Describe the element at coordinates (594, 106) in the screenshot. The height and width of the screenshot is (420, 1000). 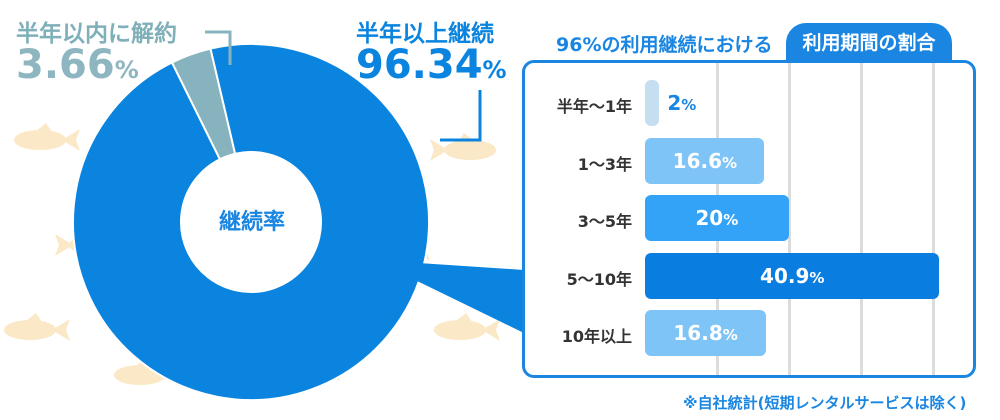
I see `bar-category-label: 半年〜1年` at that location.